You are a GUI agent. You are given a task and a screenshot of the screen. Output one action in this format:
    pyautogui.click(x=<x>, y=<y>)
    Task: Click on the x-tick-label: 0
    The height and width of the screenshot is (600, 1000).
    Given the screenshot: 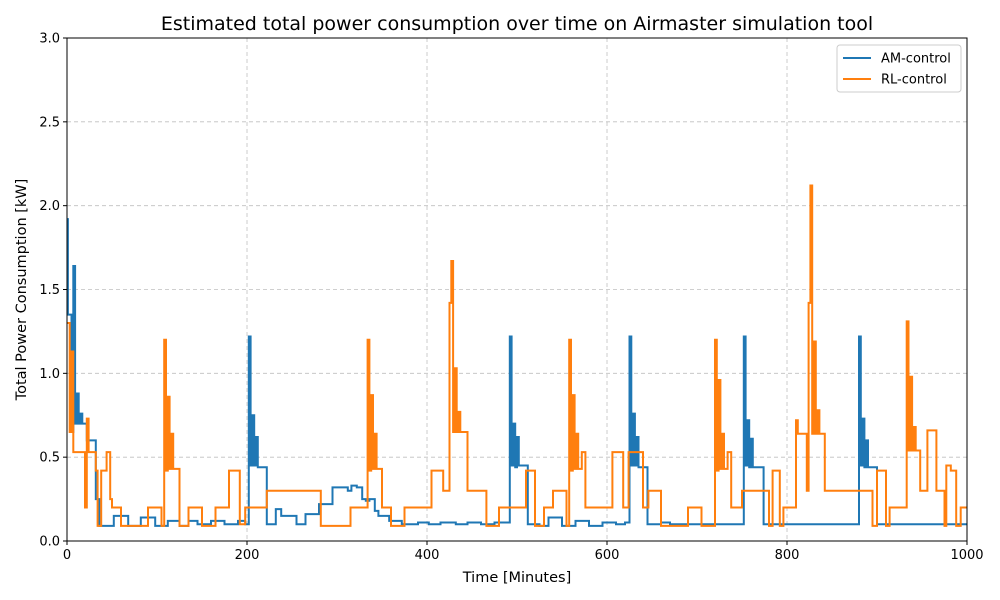 What is the action you would take?
    pyautogui.click(x=67, y=555)
    